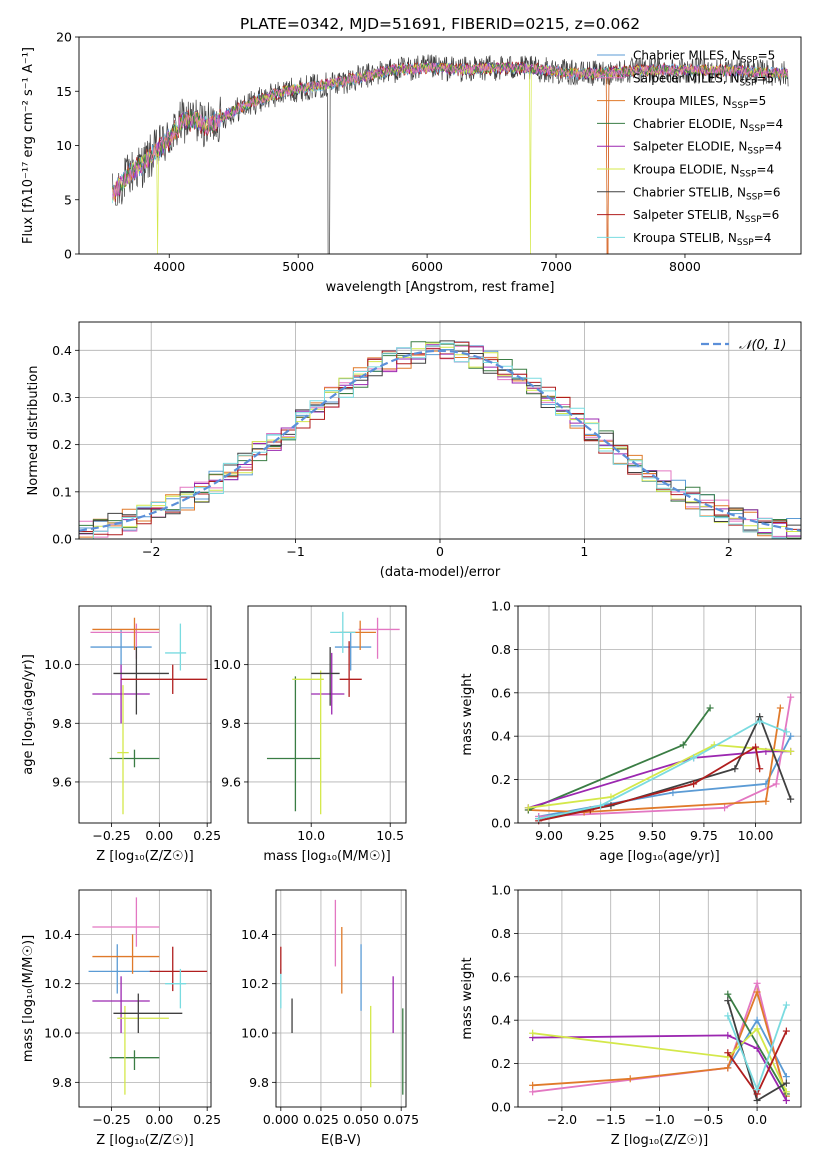  What do you see at coordinates (326, 856) in the screenshot?
I see `x-axis-label: mass [log₁₀(M/M☉)]` at bounding box center [326, 856].